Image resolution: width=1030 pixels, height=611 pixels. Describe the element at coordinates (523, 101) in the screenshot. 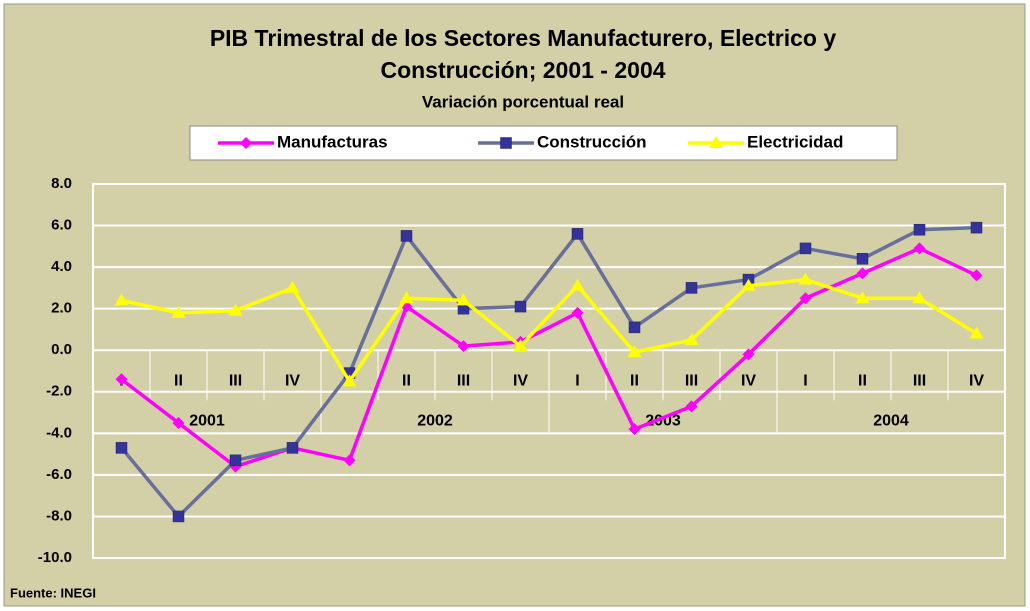

I see `chart-subtitle: Variación porcentual real` at that location.